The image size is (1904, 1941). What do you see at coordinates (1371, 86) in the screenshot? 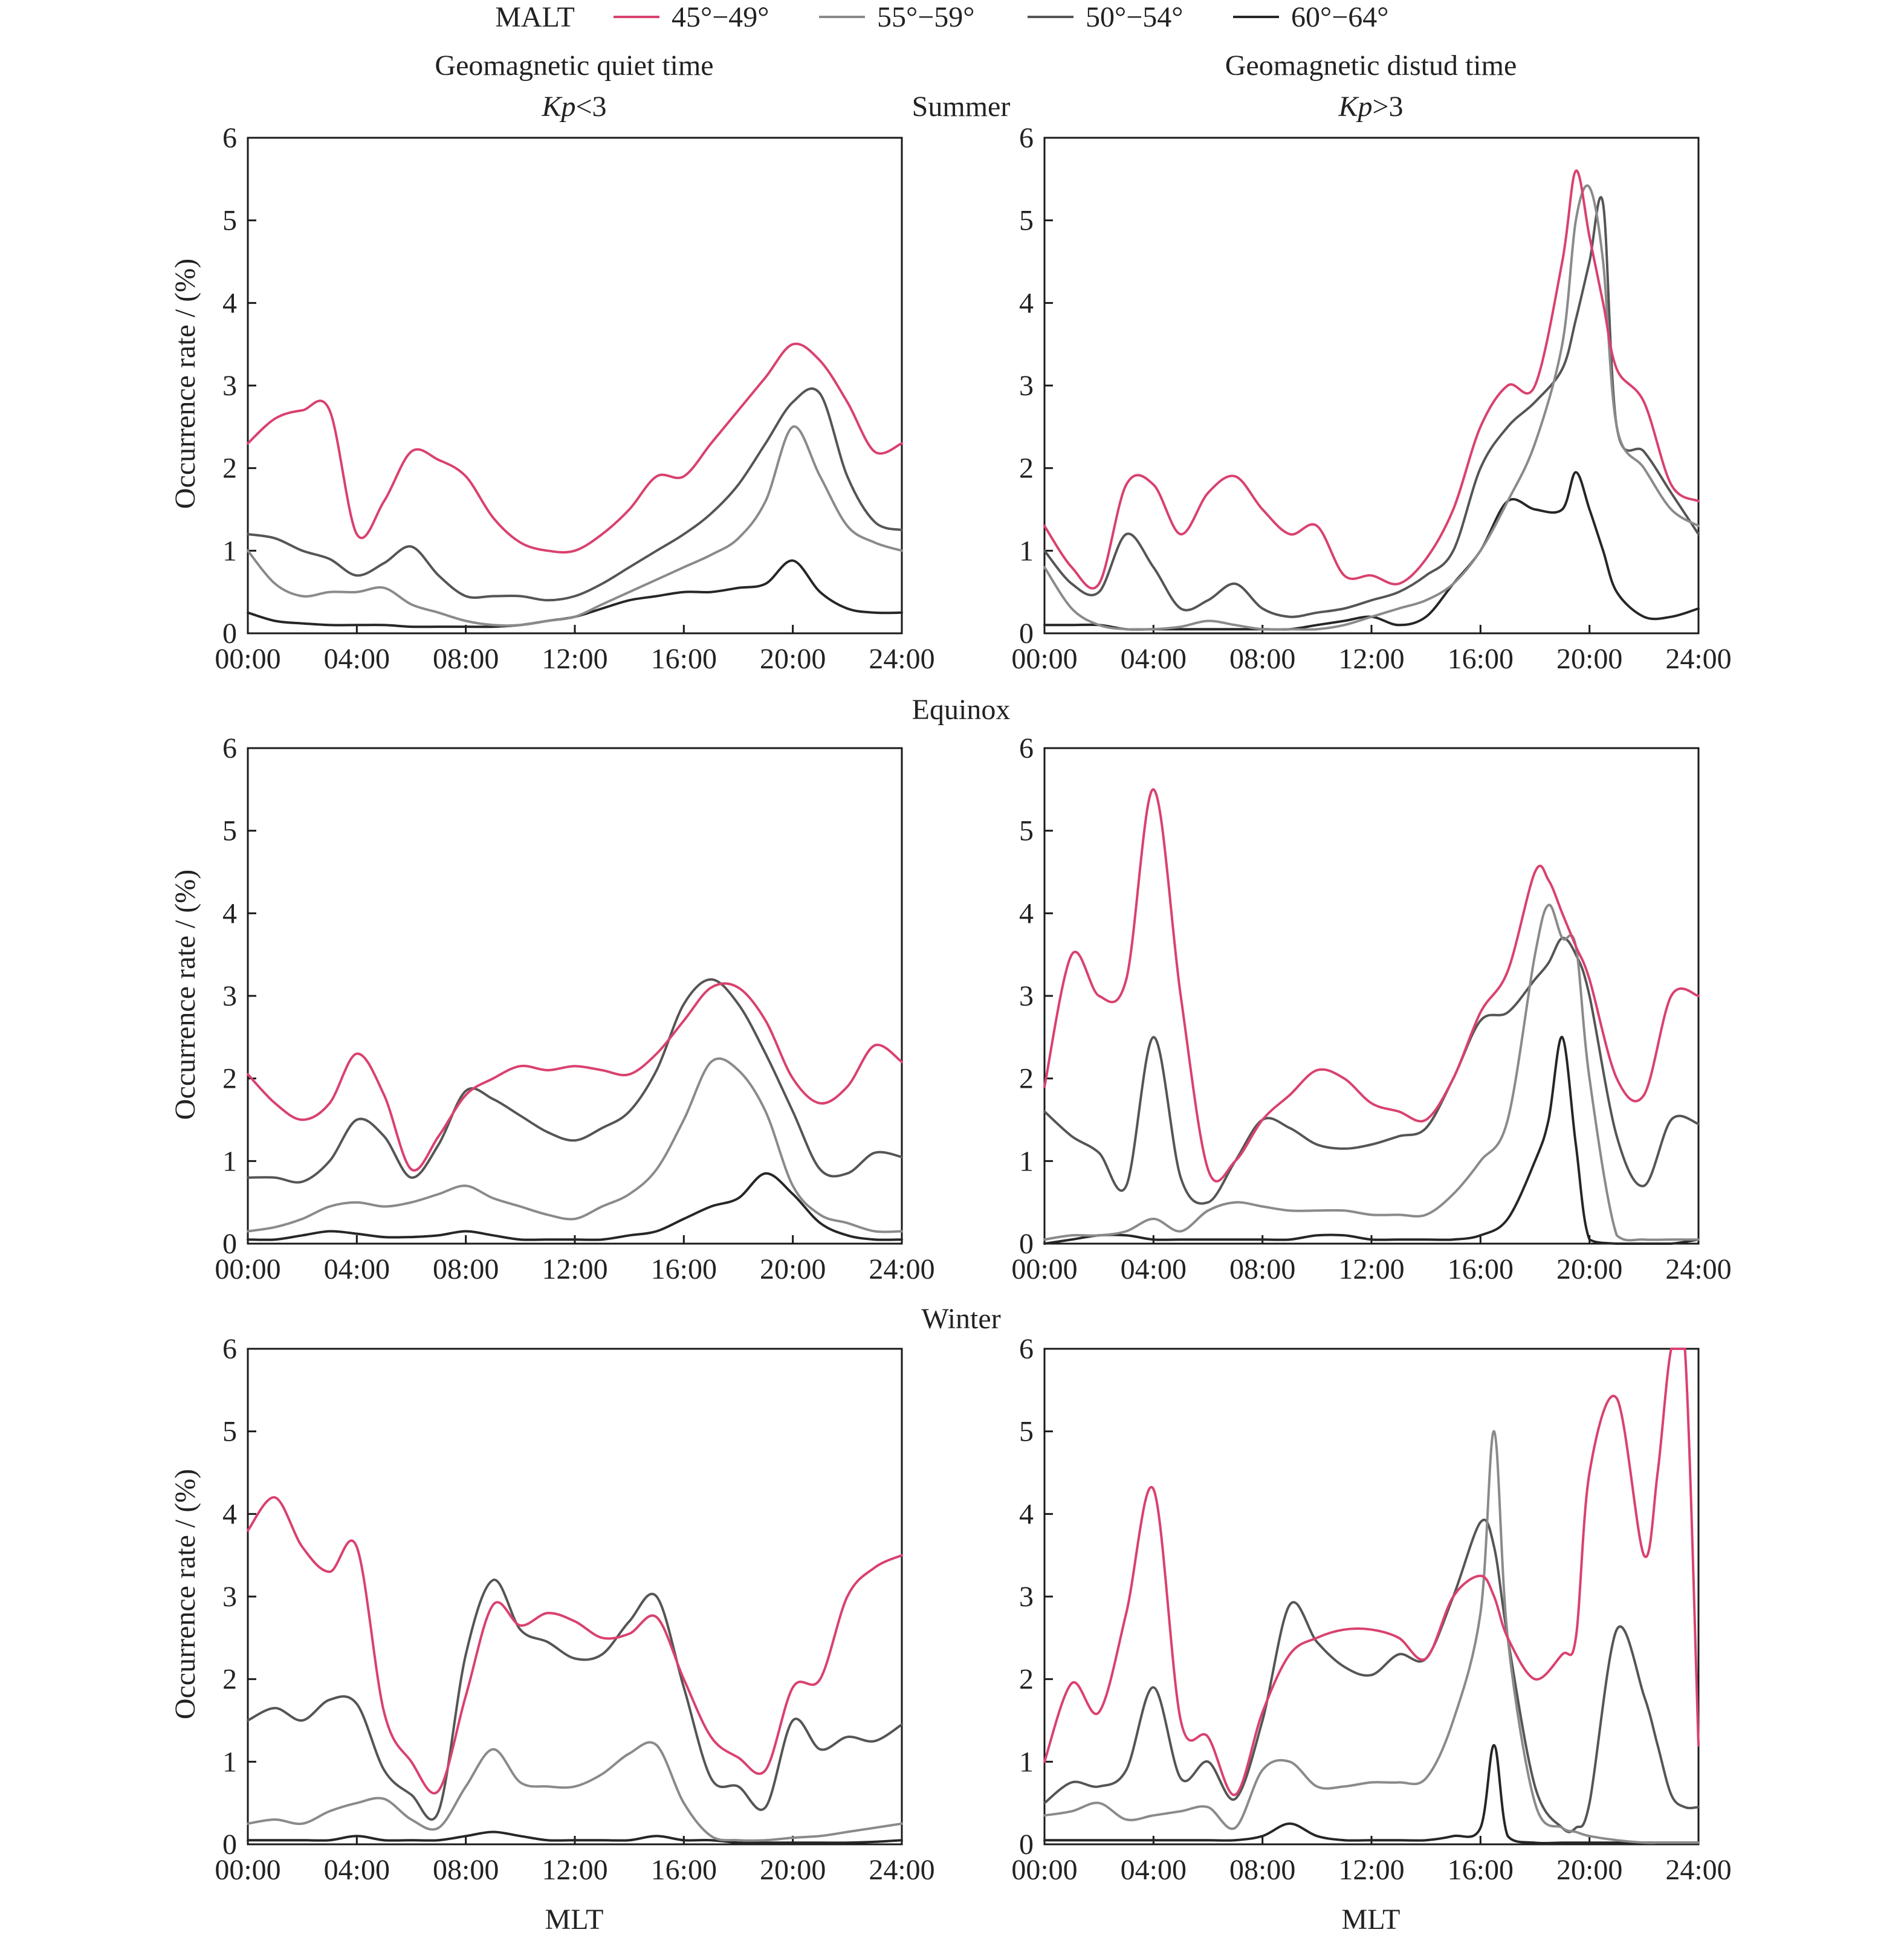
I see `column-header-right: Geomagnetic distud time Kp>3` at bounding box center [1371, 86].